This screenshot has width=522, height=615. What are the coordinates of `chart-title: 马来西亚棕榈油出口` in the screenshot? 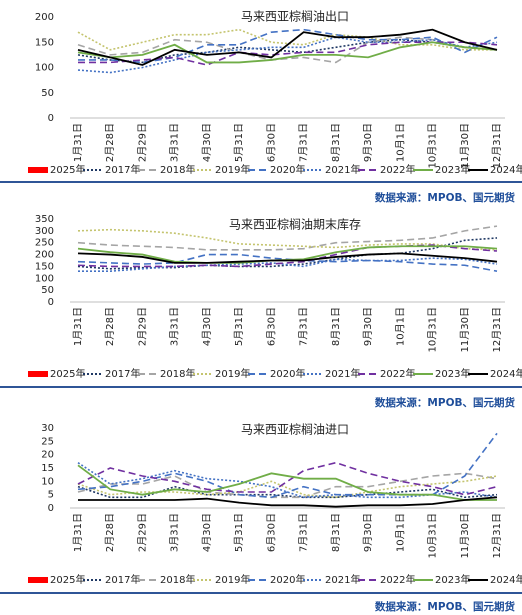 It's located at (295, 16).